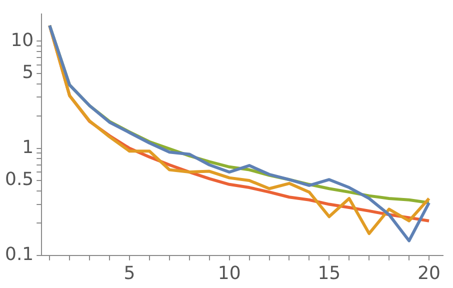  Describe the element at coordinates (229, 273) in the screenshot. I see `x-tick-label: 10` at that location.